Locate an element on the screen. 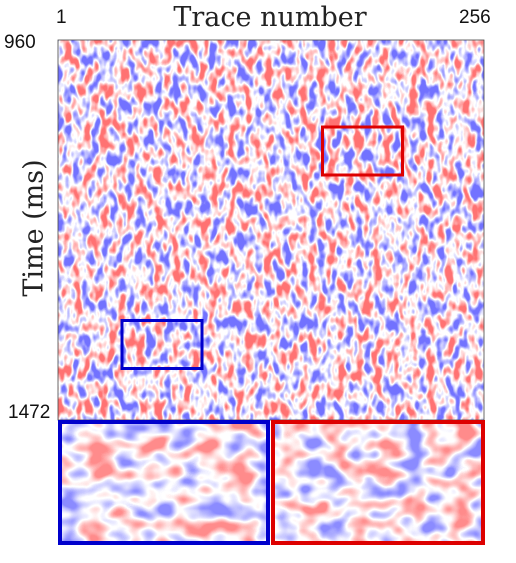  x-axis-label: Trace number is located at coordinates (270, 17).